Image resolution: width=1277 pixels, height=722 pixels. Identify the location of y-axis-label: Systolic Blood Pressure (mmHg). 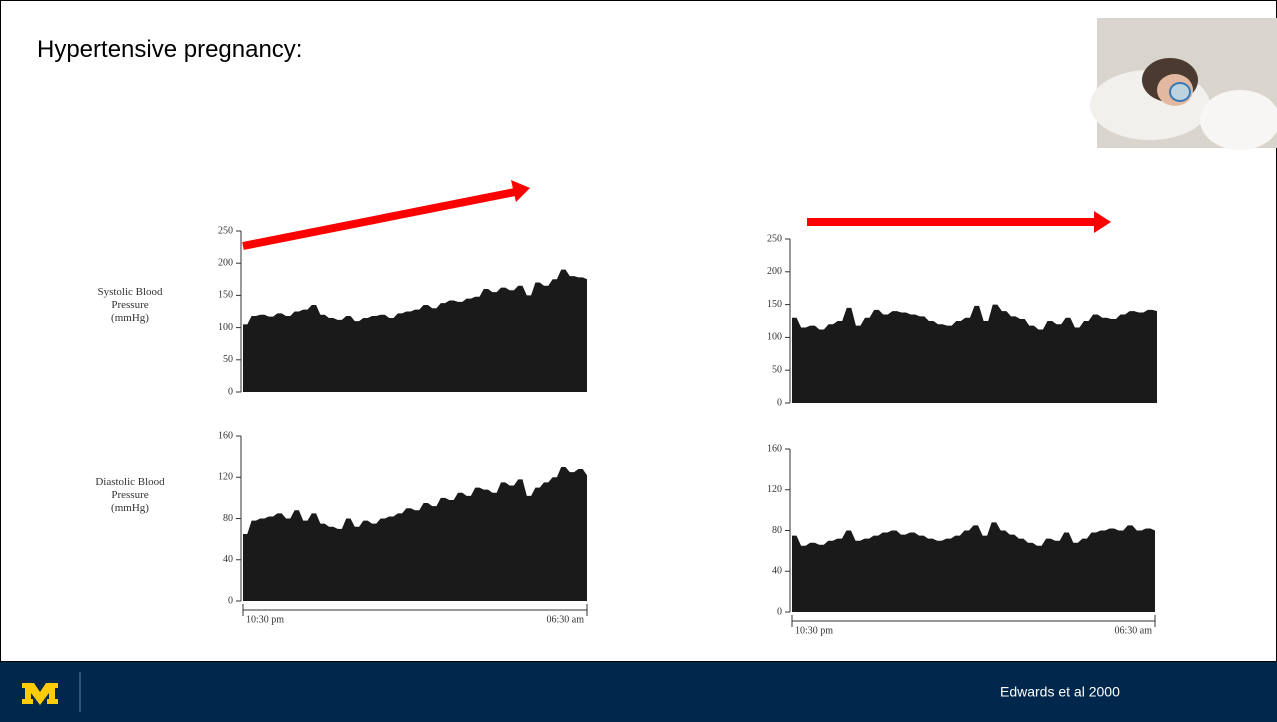
(130, 305).